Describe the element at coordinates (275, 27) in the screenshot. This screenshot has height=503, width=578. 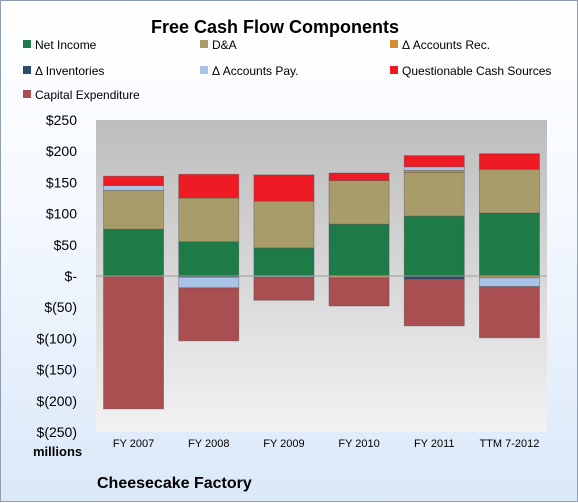
I see `chart-title: Free Cash Flow Components` at that location.